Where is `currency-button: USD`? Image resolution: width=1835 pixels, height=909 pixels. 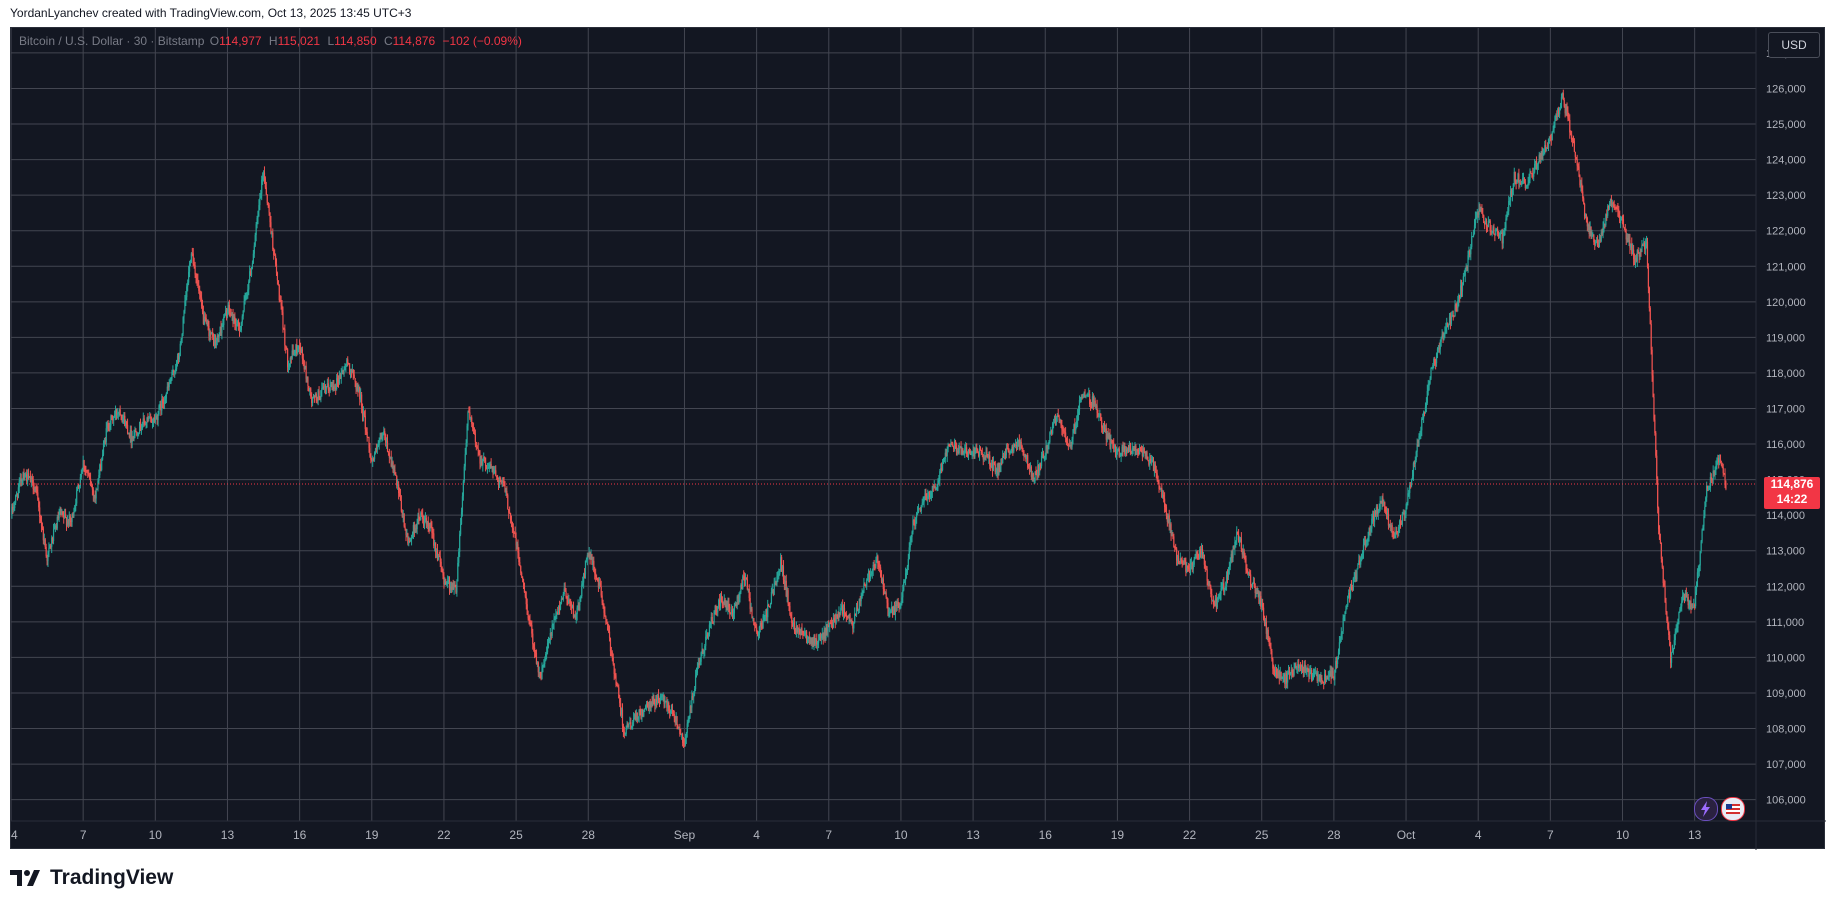
currency-button: USD is located at coordinates (1794, 45).